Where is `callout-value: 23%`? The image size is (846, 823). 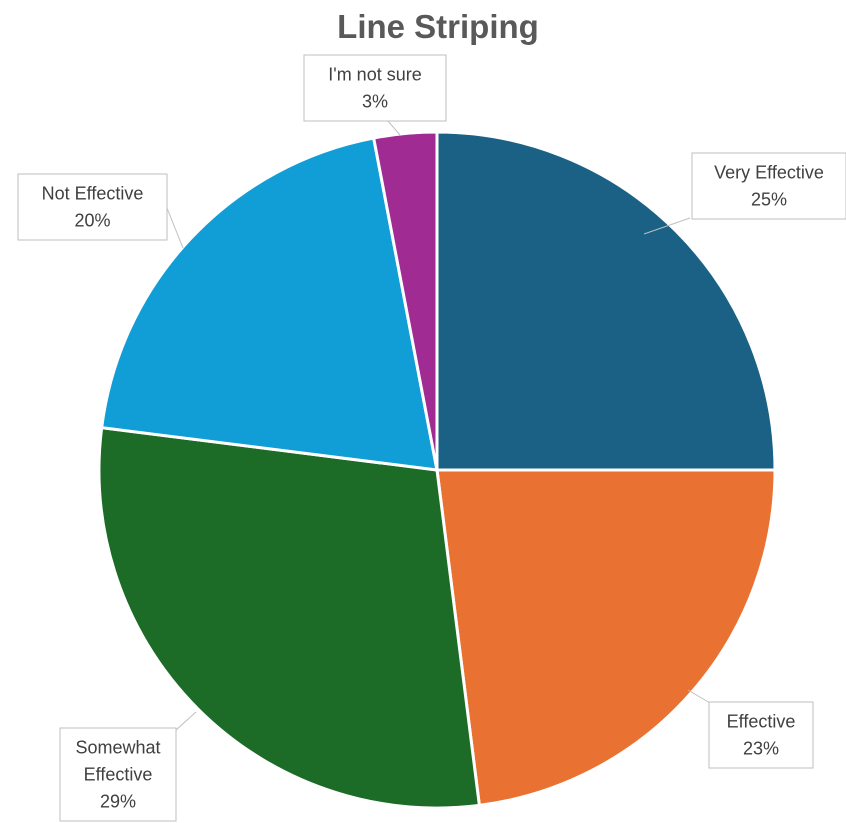 callout-value: 23% is located at coordinates (761, 749).